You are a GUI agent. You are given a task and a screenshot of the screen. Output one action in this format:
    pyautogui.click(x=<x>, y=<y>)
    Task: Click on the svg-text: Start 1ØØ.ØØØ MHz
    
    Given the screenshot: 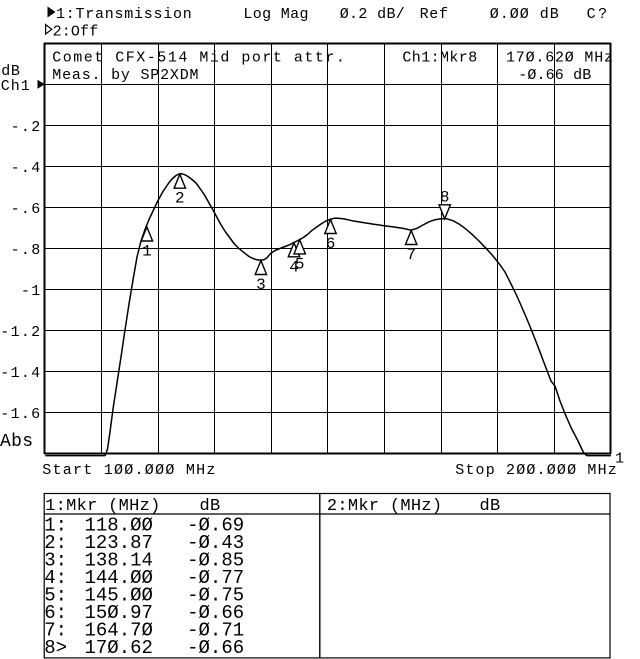 What is the action you would take?
    pyautogui.click(x=129, y=470)
    